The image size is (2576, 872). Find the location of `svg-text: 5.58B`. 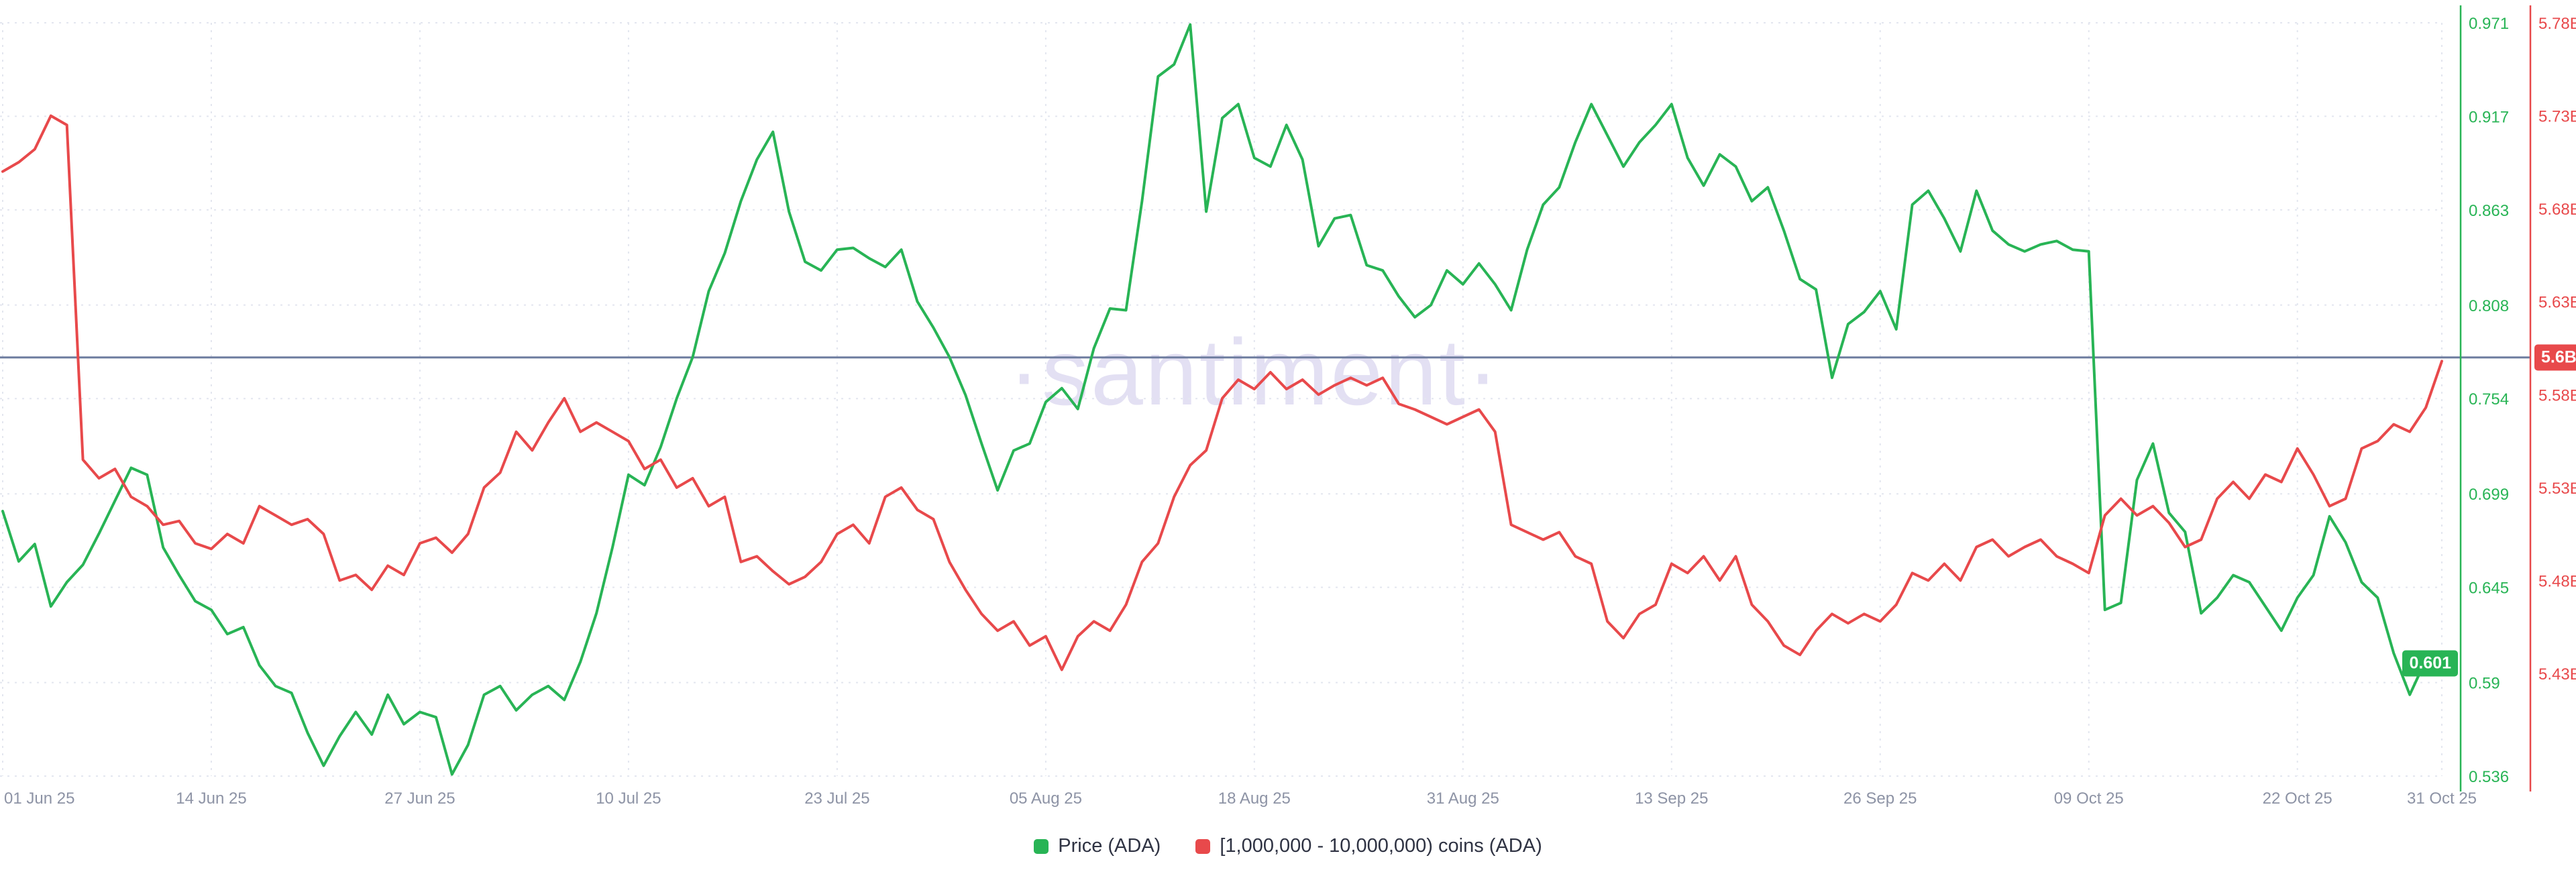

svg-text: 5.58B is located at coordinates (2557, 395).